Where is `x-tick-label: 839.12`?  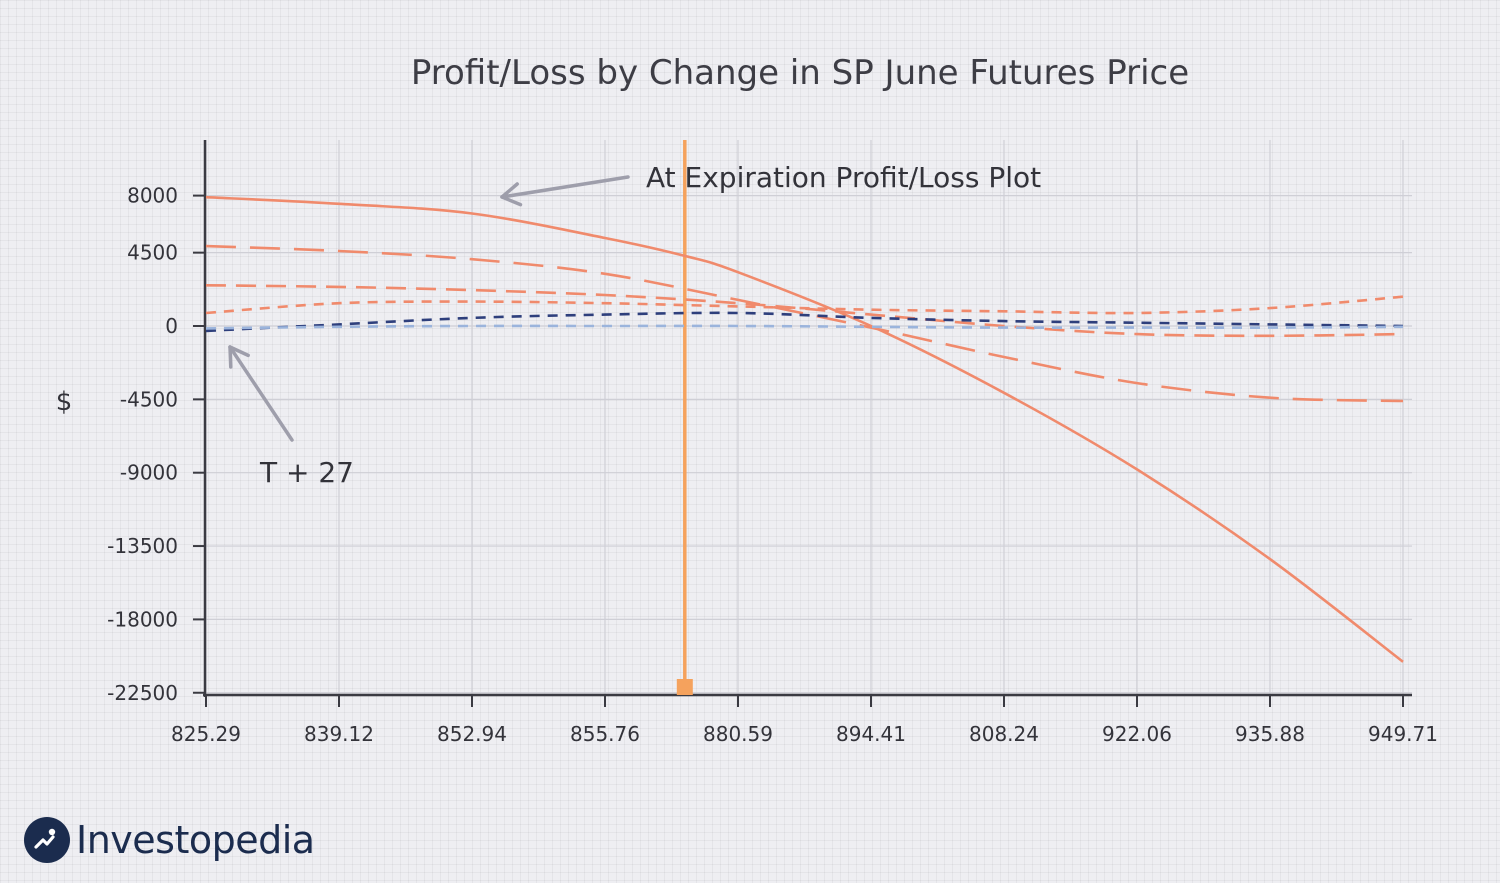
x-tick-label: 839.12 is located at coordinates (339, 734).